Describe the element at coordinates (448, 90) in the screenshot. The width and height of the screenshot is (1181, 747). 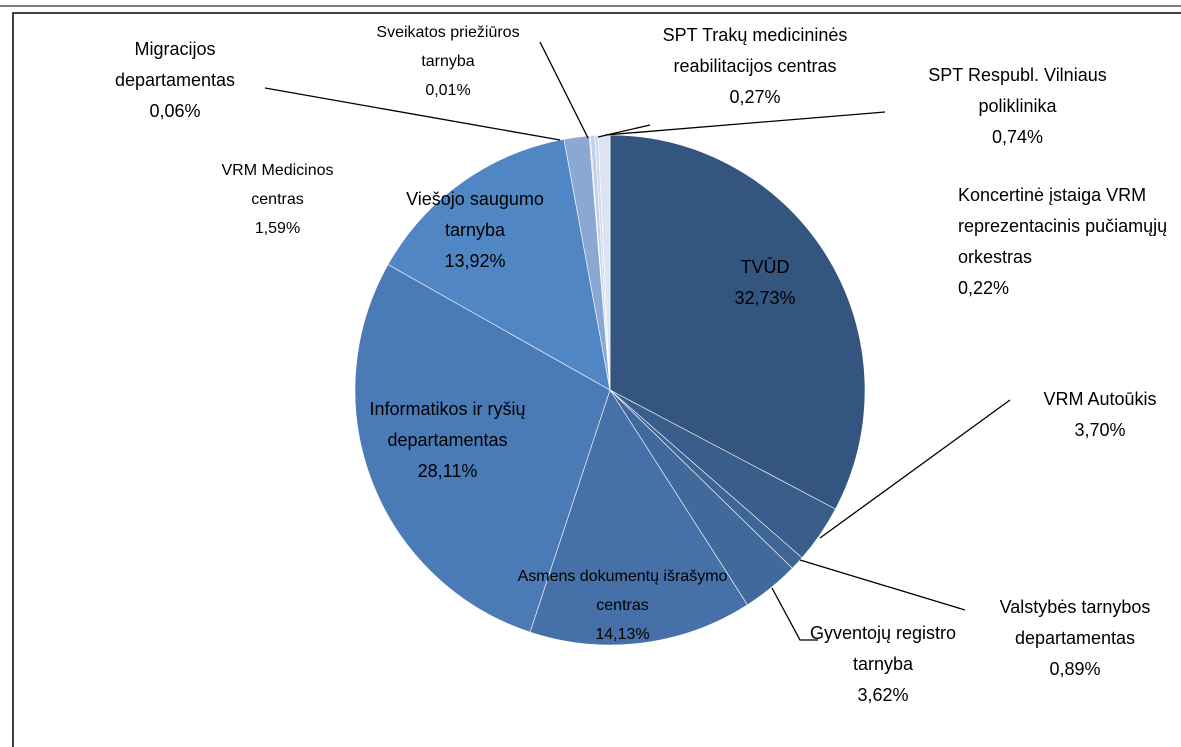
I see `value-label: 0,01%` at that location.